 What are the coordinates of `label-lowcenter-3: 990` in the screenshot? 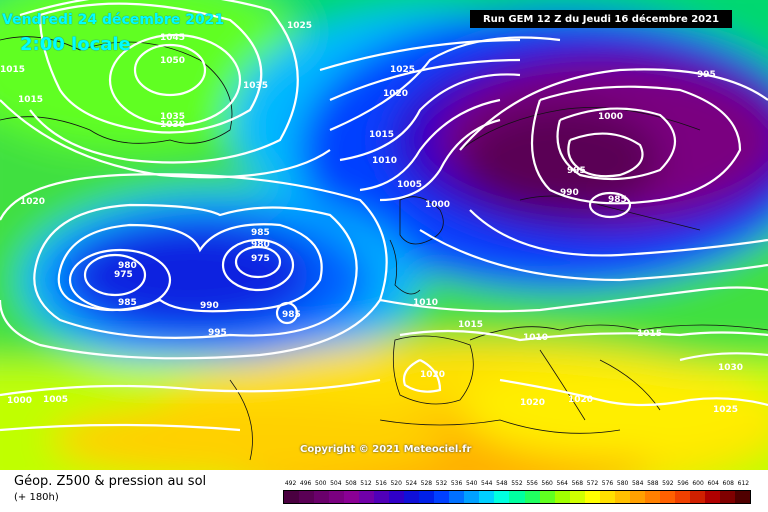 It's located at (209, 306).